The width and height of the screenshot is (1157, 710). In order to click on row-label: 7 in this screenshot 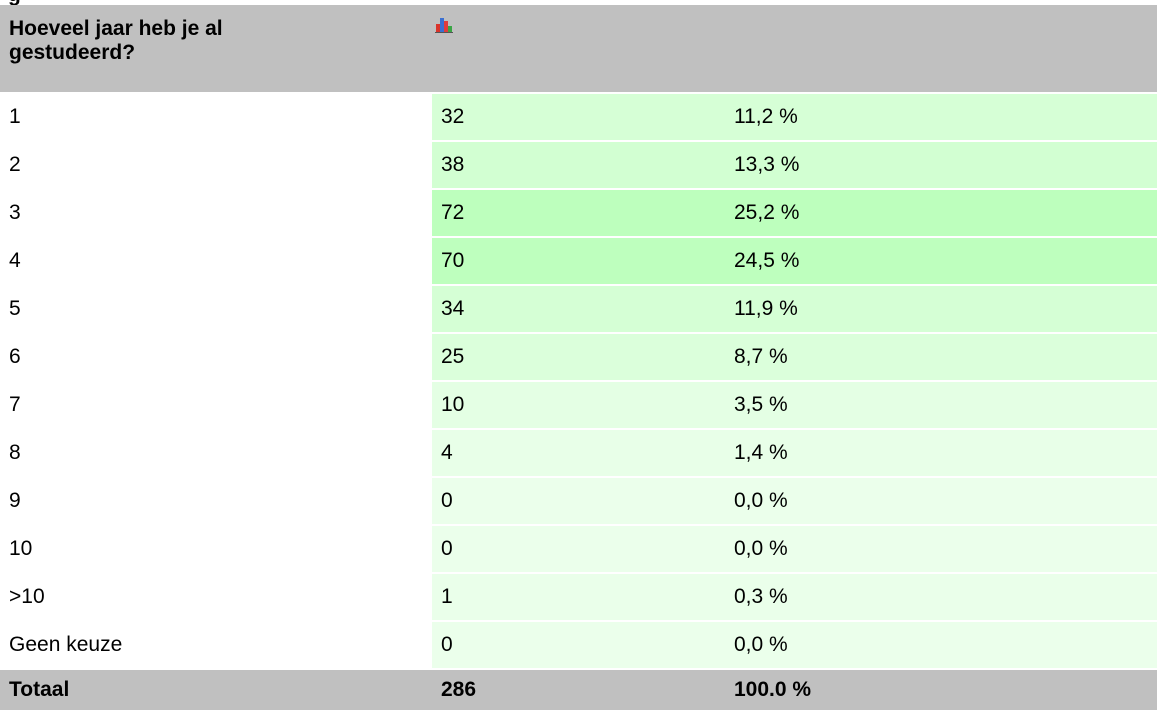, I will do `click(216, 405)`.